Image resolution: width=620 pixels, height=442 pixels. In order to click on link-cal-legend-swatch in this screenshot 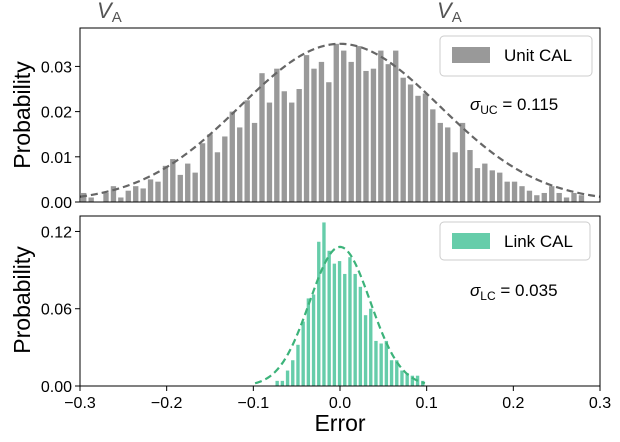, I will do `click(471, 241)`.